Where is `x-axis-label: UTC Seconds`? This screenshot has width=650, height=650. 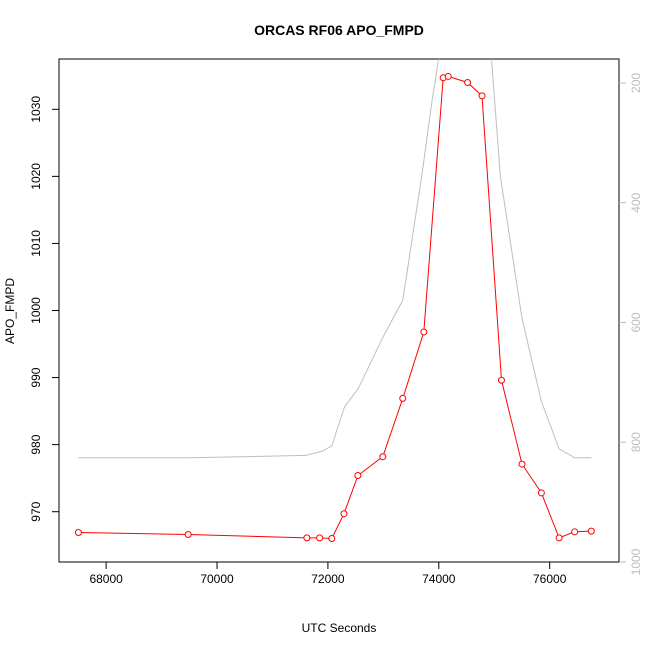
x-axis-label: UTC Seconds is located at coordinates (339, 628).